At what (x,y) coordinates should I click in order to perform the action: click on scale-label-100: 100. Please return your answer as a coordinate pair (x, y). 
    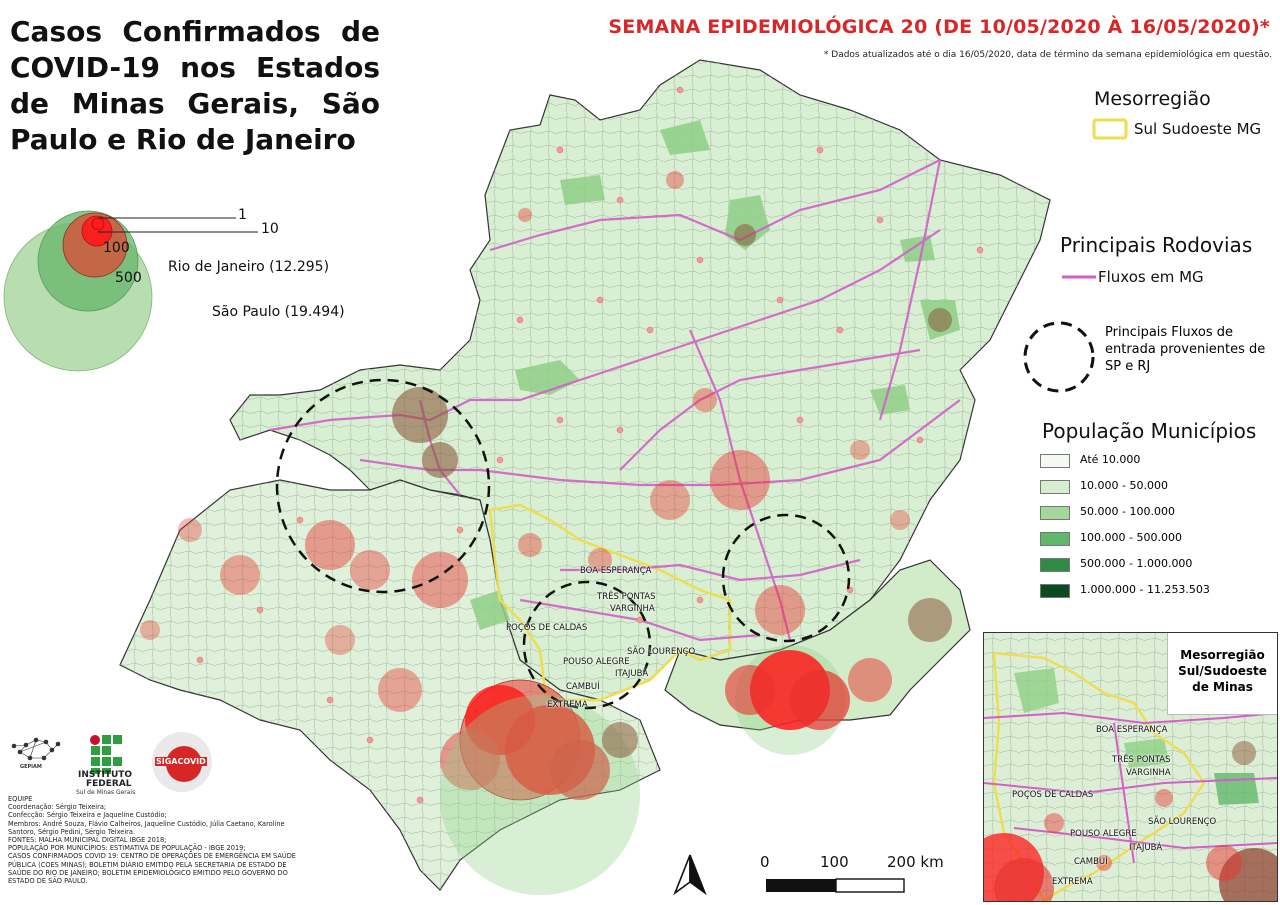
    Looking at the image, I should click on (834, 862).